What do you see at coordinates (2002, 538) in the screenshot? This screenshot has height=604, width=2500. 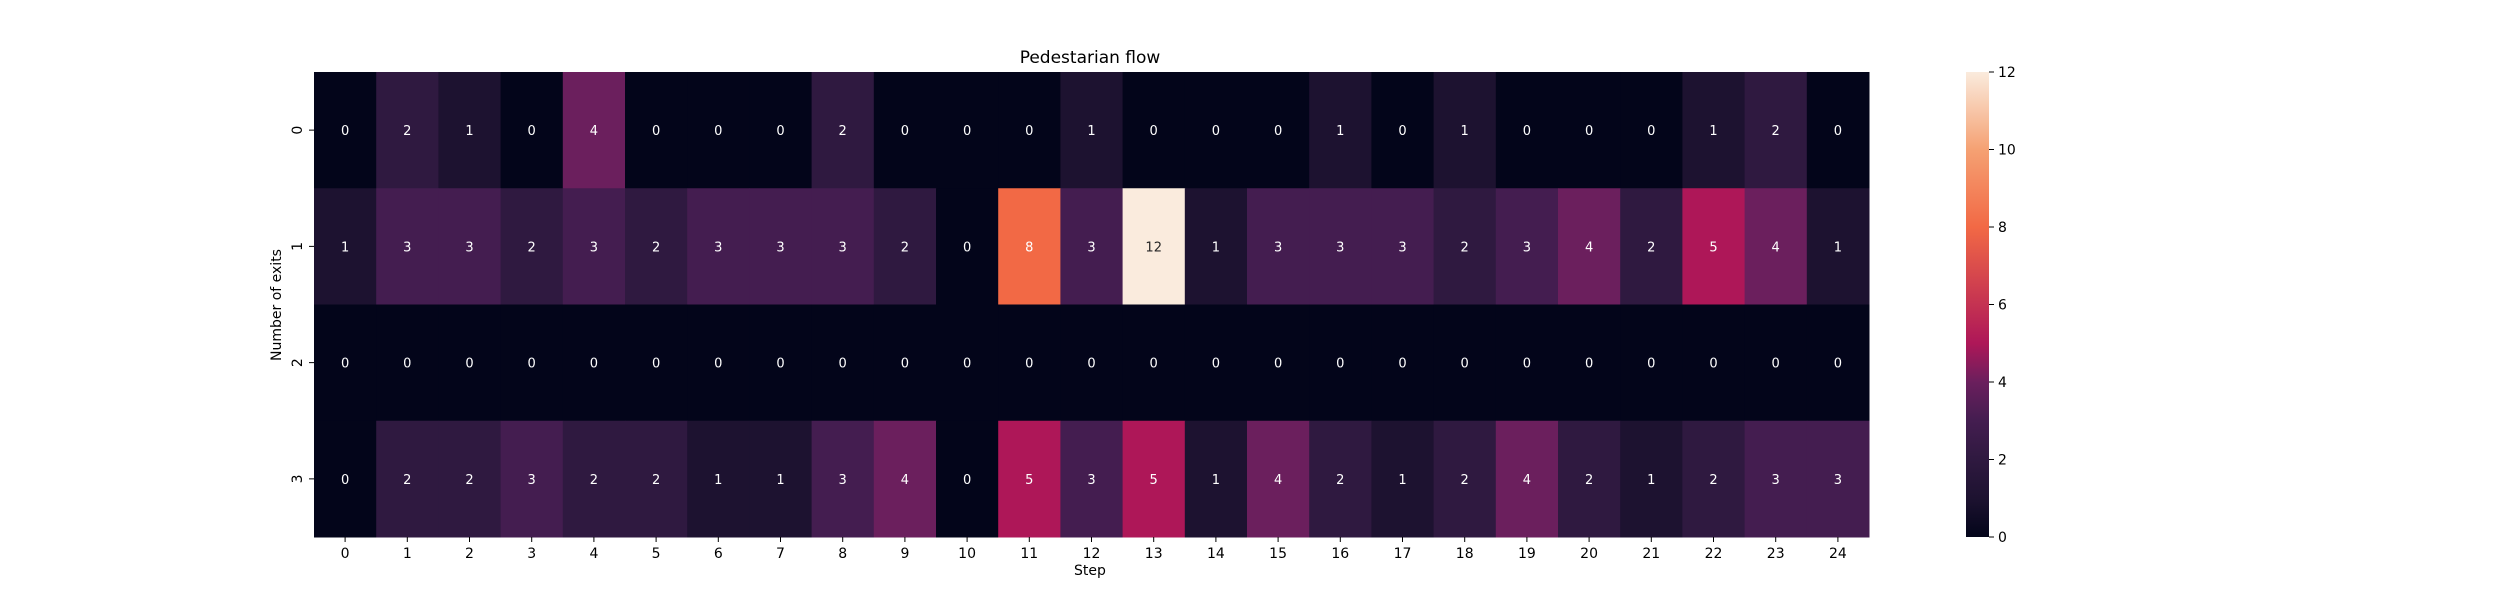 I see `colorbar-tick-label: 0` at bounding box center [2002, 538].